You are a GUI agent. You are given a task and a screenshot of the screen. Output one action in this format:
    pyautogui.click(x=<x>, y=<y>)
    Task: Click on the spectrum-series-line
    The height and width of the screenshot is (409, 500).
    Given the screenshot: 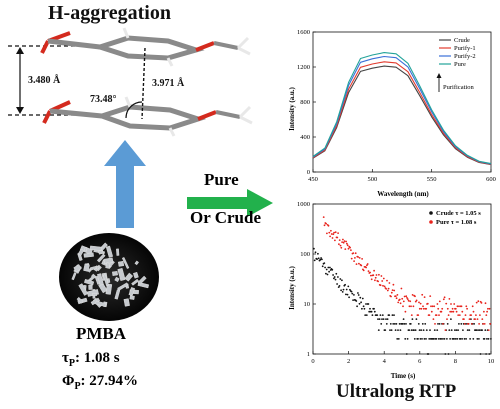 What is the action you would take?
    pyautogui.click(x=402, y=108)
    